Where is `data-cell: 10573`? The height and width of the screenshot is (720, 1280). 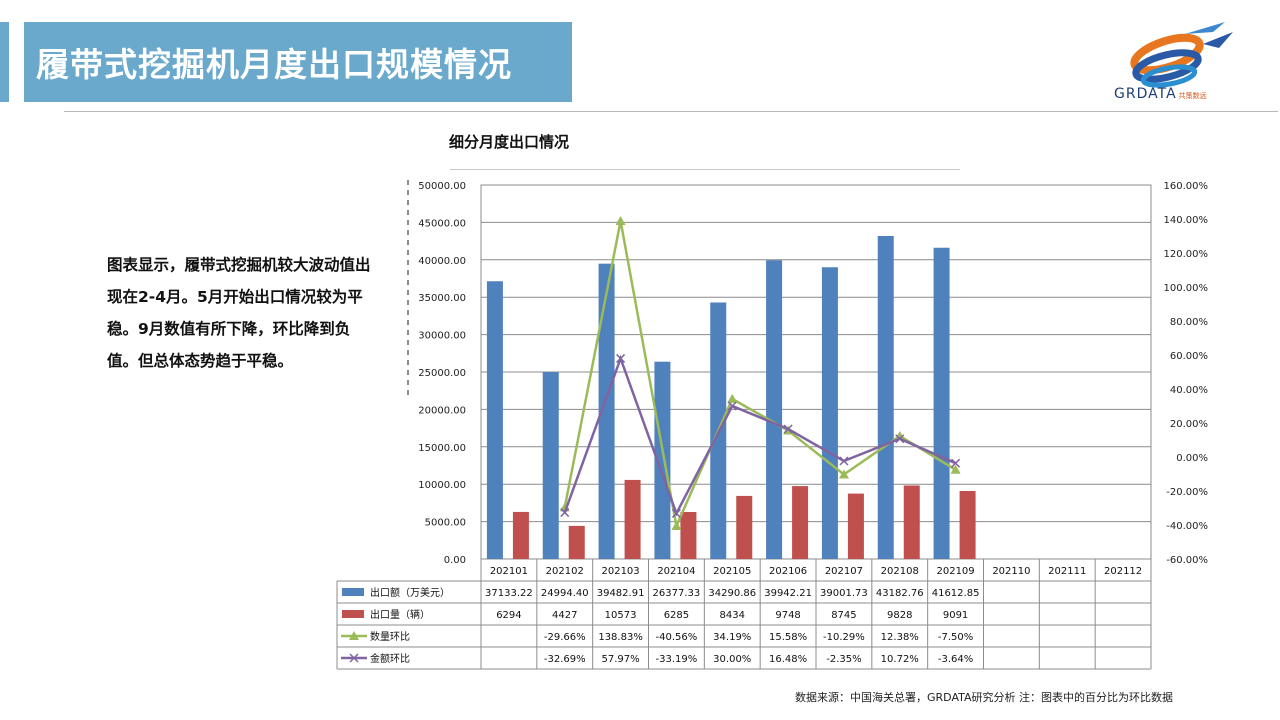
data-cell: 10573 is located at coordinates (621, 615).